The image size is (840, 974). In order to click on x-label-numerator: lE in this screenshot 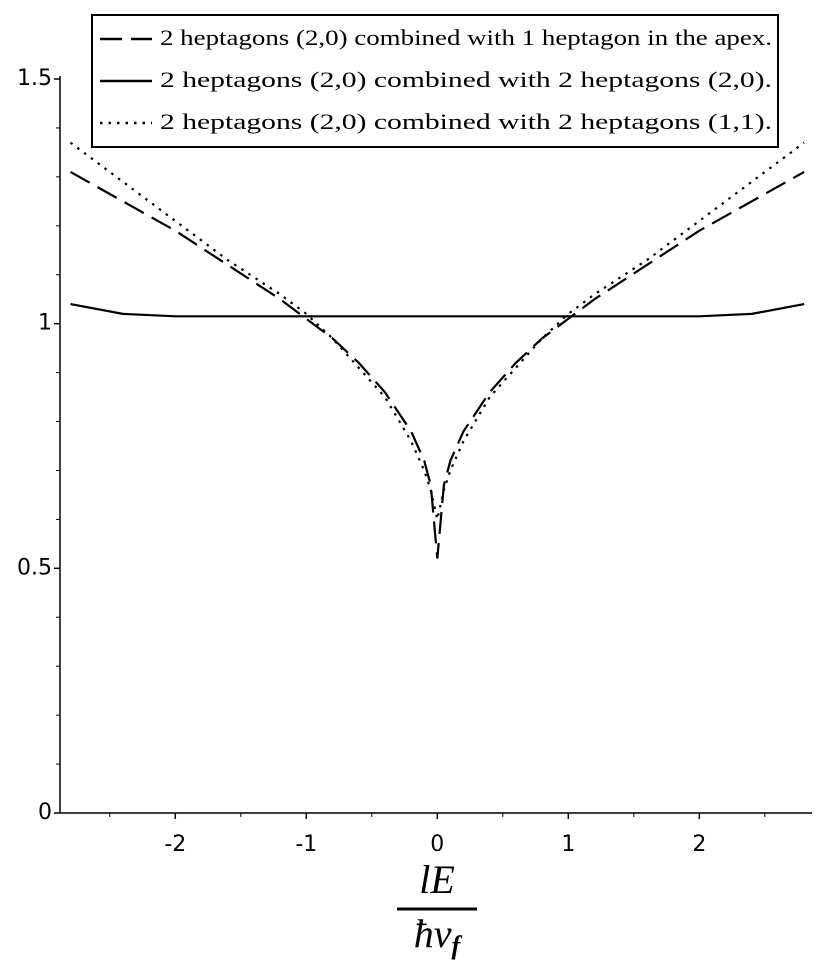, I will do `click(437, 879)`.